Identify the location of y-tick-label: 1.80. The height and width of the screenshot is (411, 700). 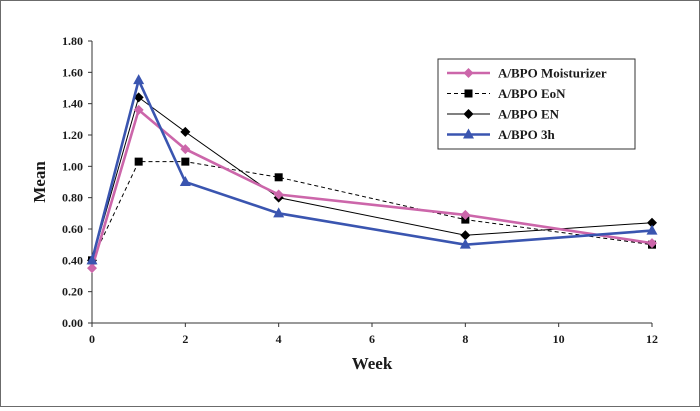
(72, 41).